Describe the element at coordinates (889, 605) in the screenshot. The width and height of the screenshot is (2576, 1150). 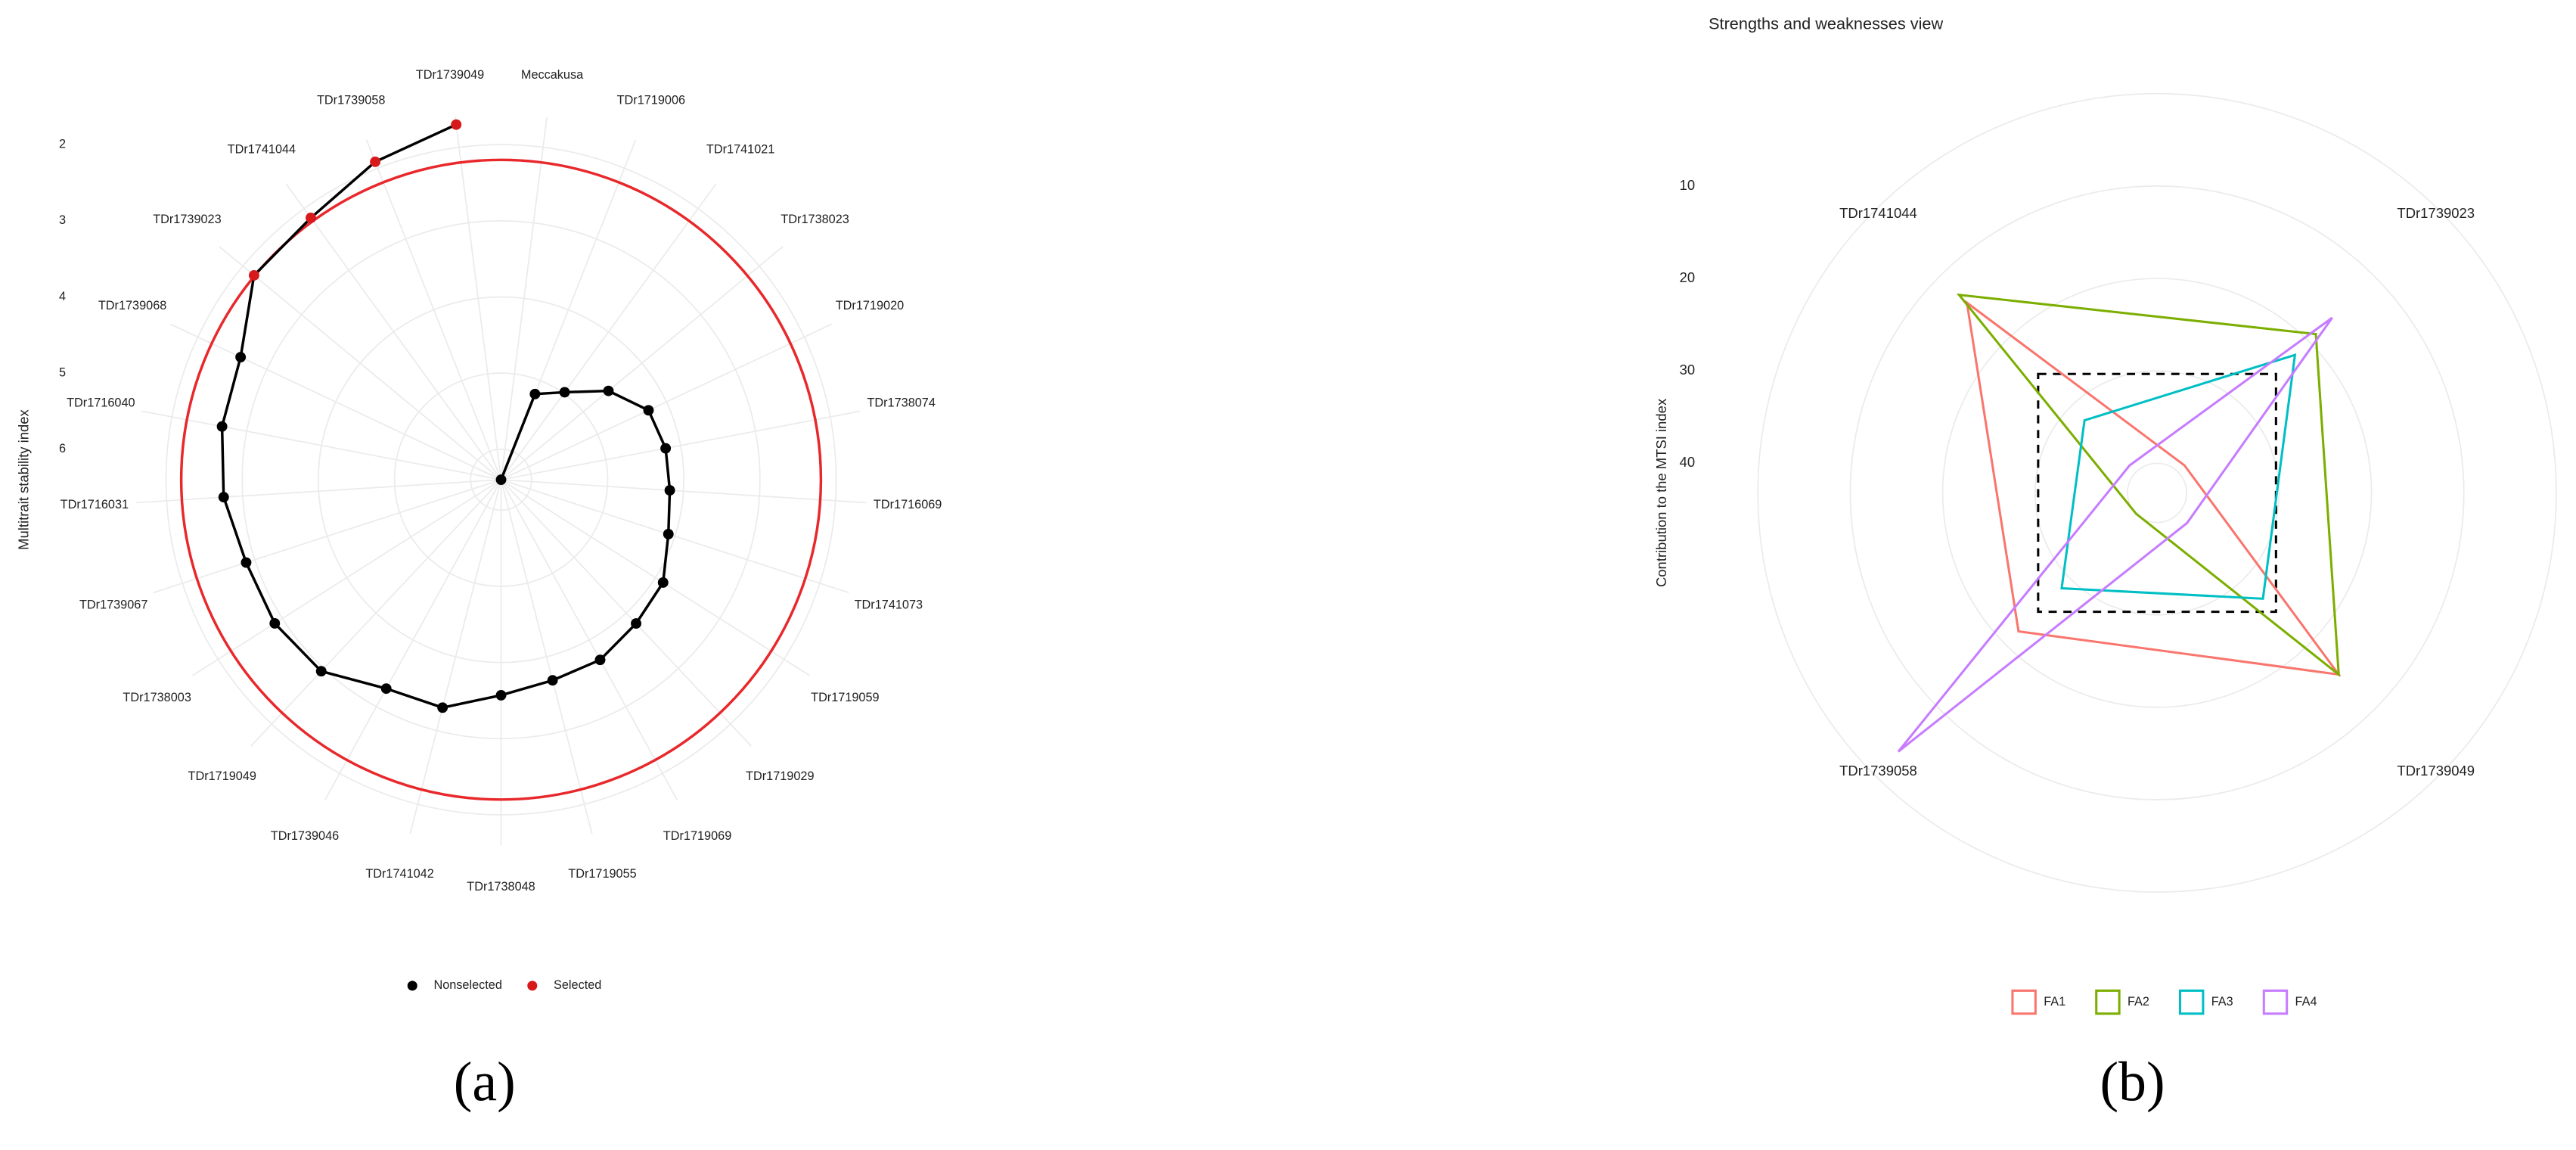
I see `category-label: TDr1741073` at that location.